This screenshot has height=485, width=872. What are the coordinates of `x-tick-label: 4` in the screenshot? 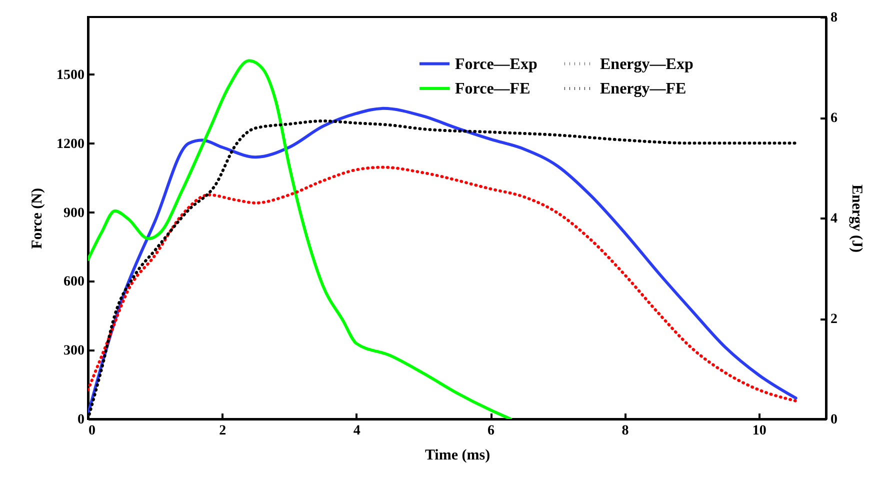 It's located at (356, 431).